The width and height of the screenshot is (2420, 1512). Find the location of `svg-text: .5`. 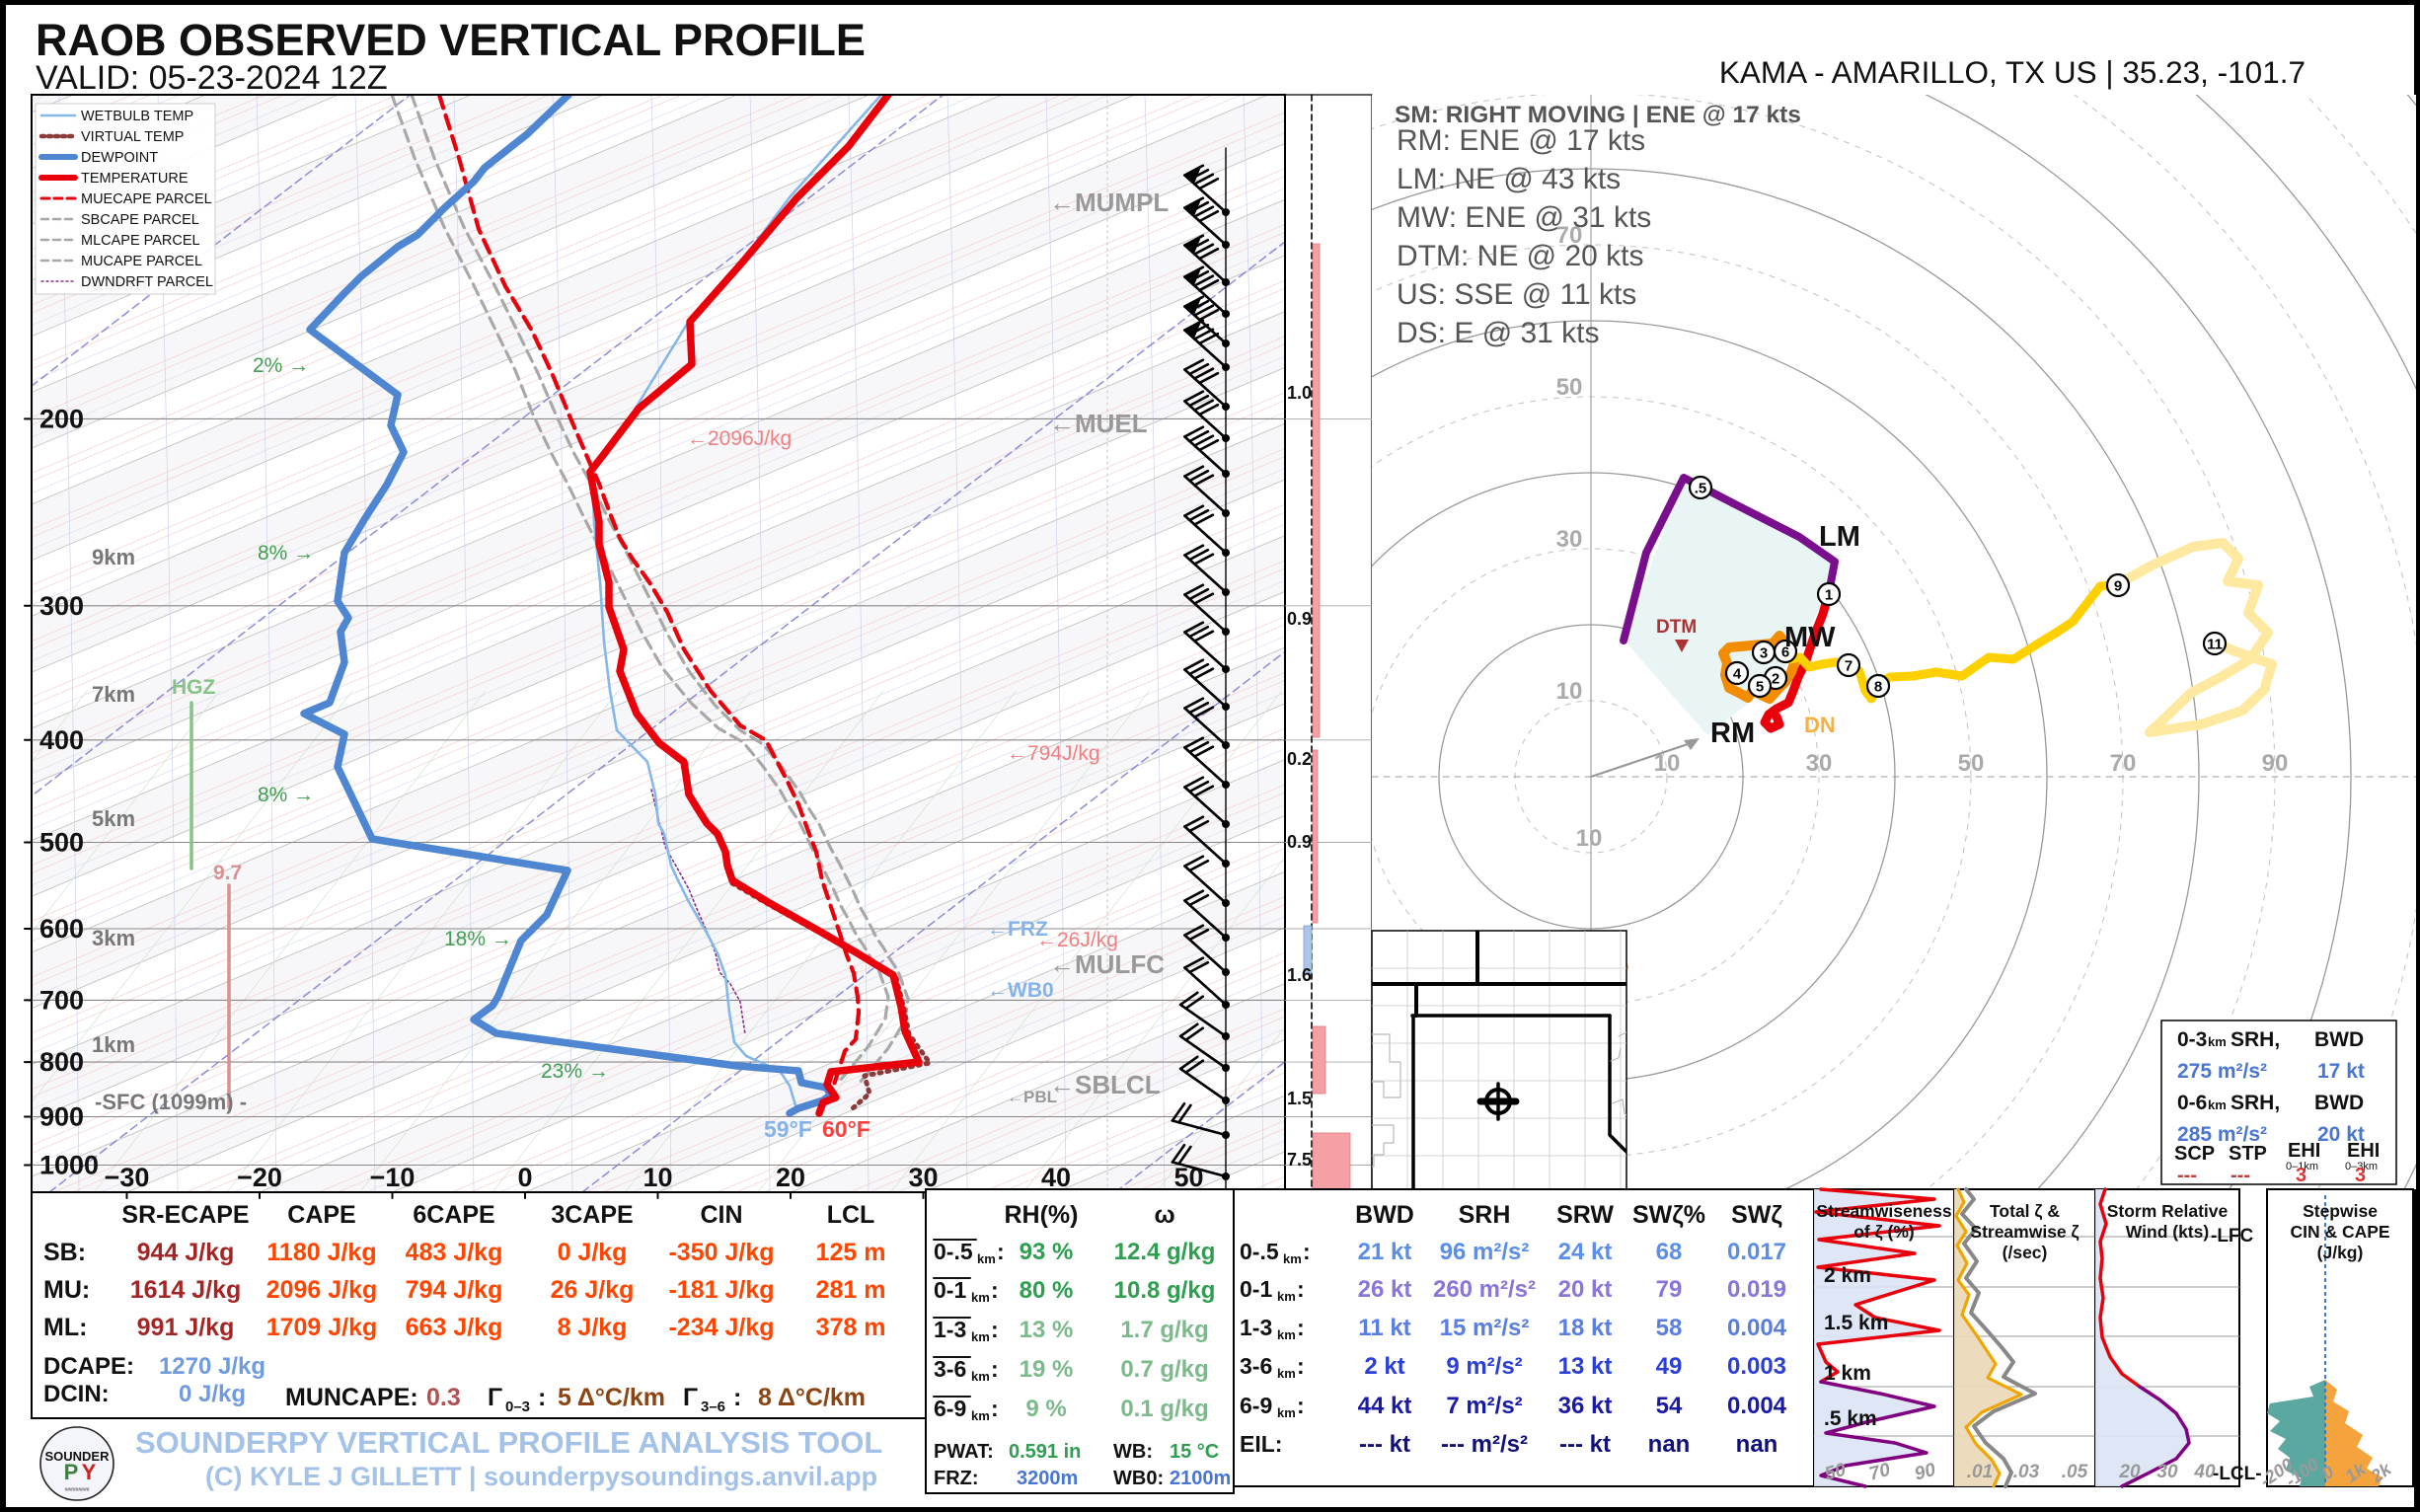

svg-text: .5 is located at coordinates (1701, 489).